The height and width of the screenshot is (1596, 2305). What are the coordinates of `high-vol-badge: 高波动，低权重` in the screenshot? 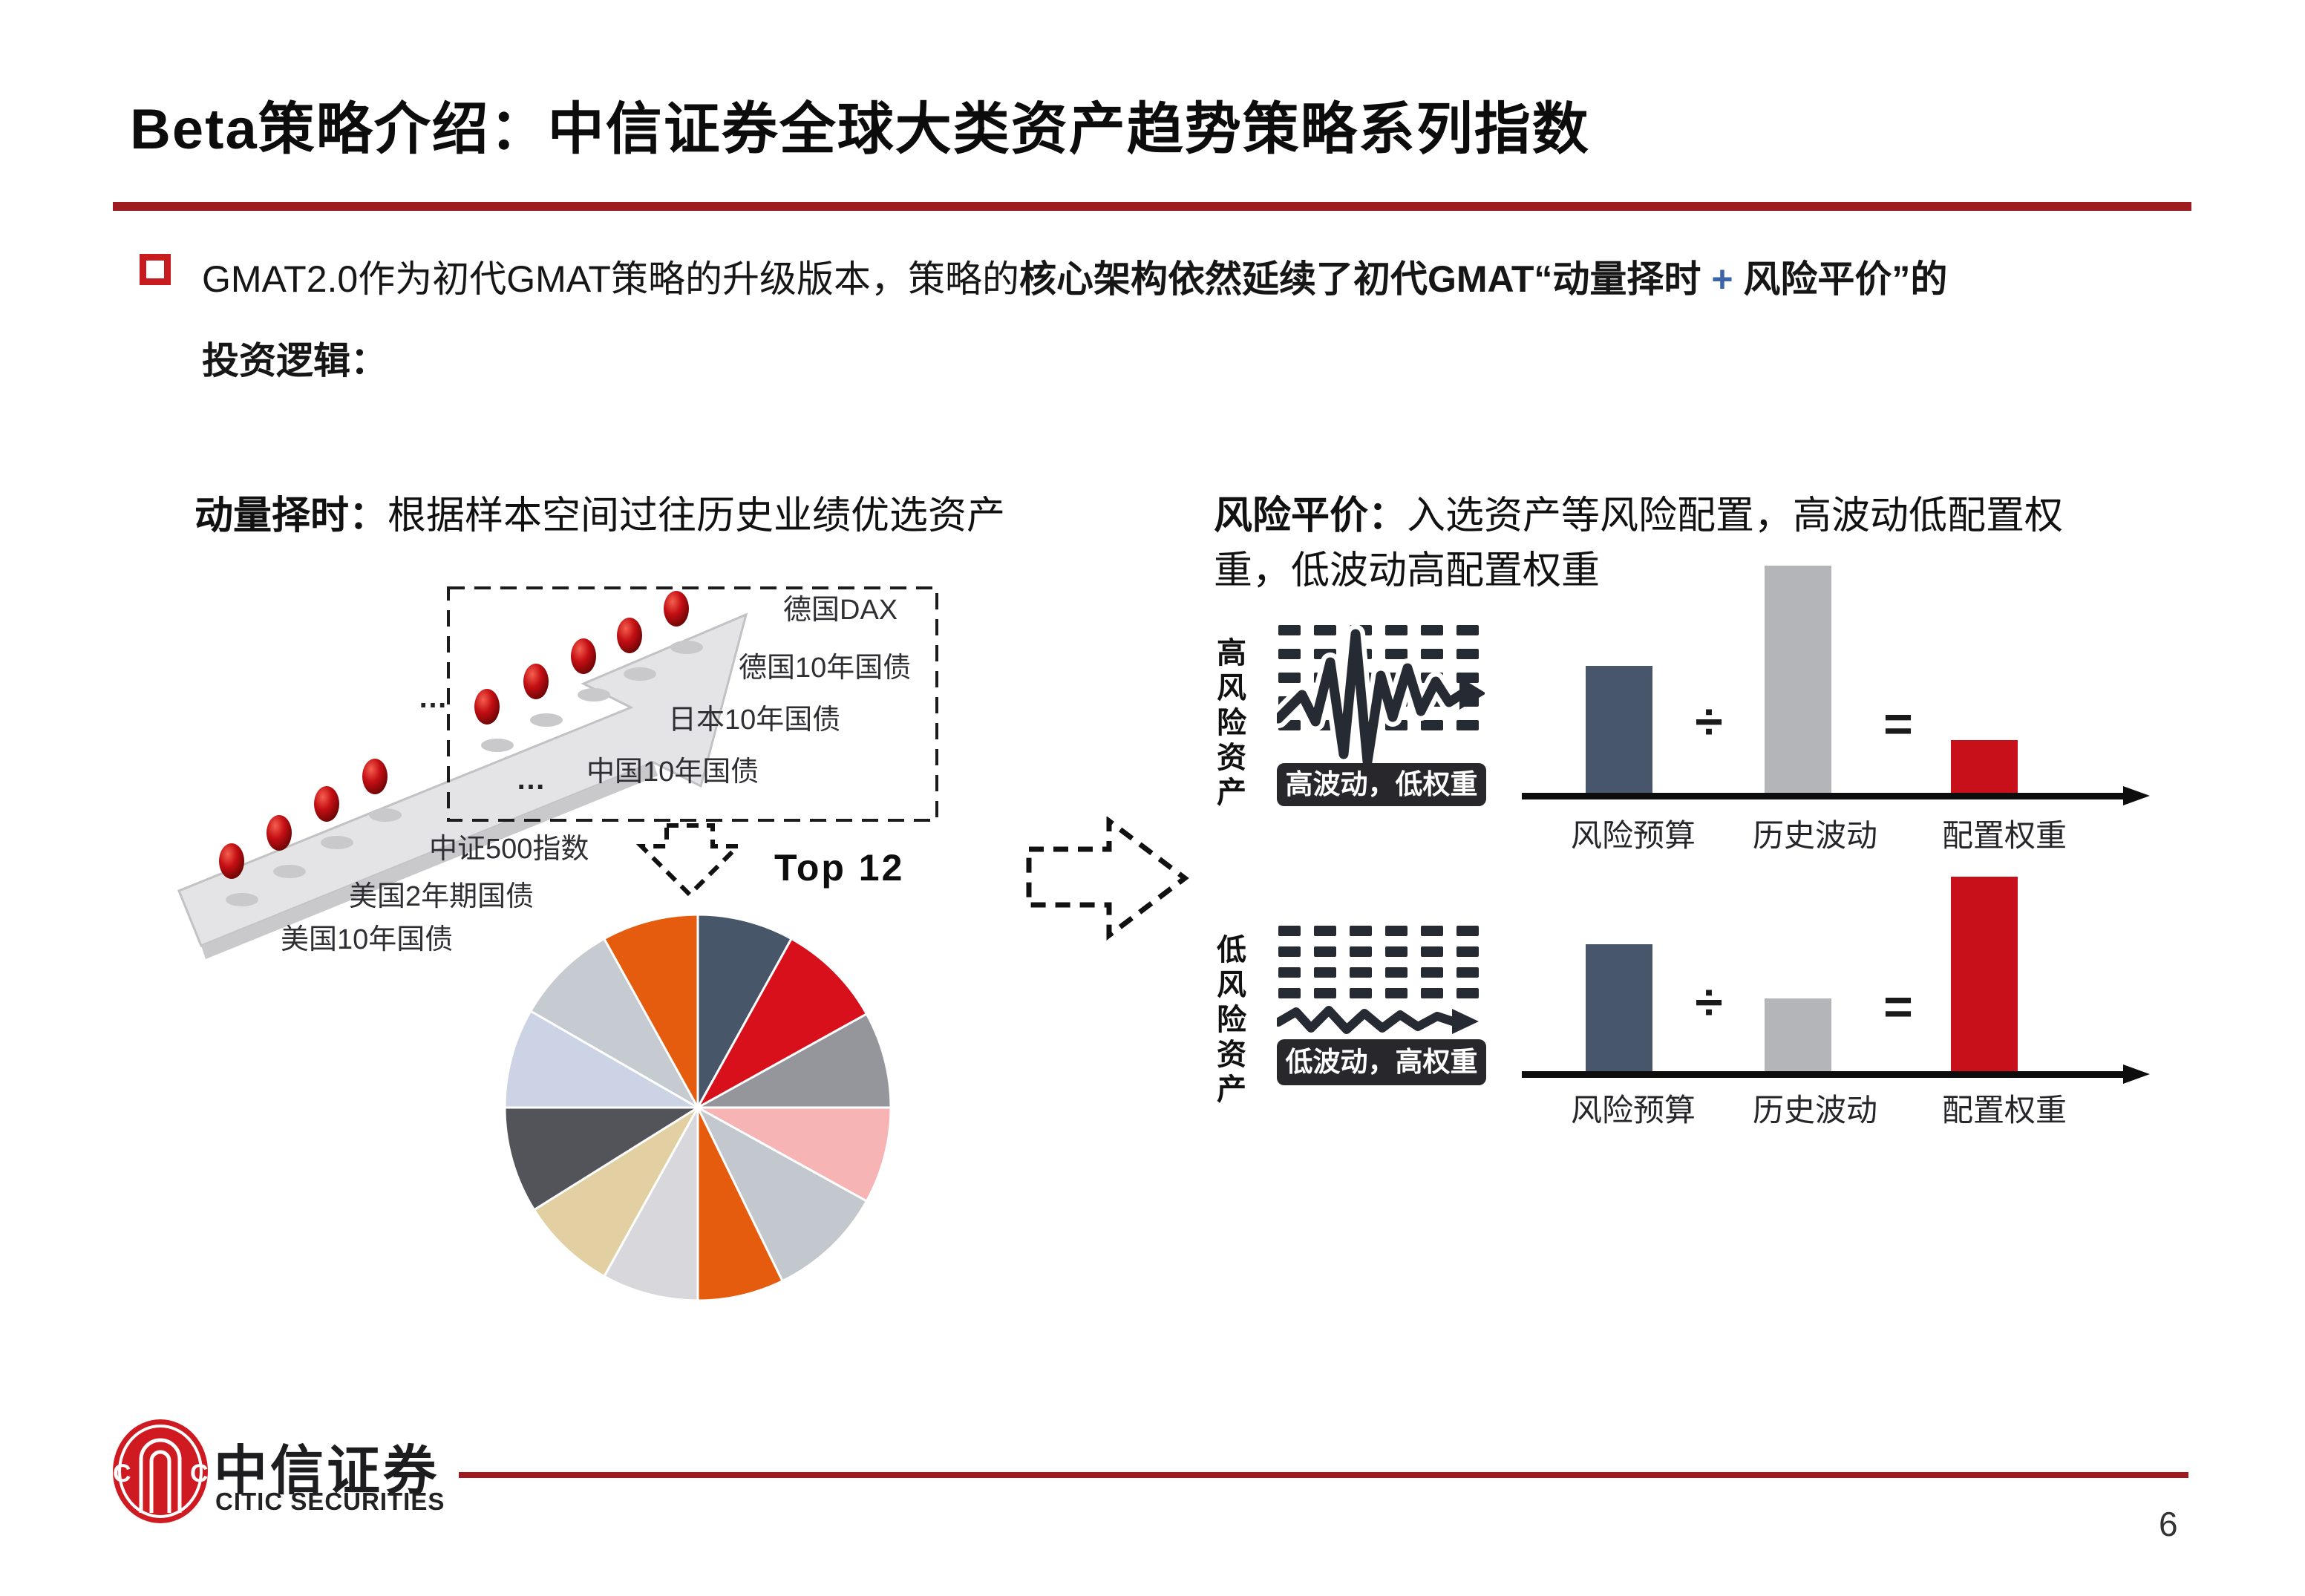 It's located at (1381, 784).